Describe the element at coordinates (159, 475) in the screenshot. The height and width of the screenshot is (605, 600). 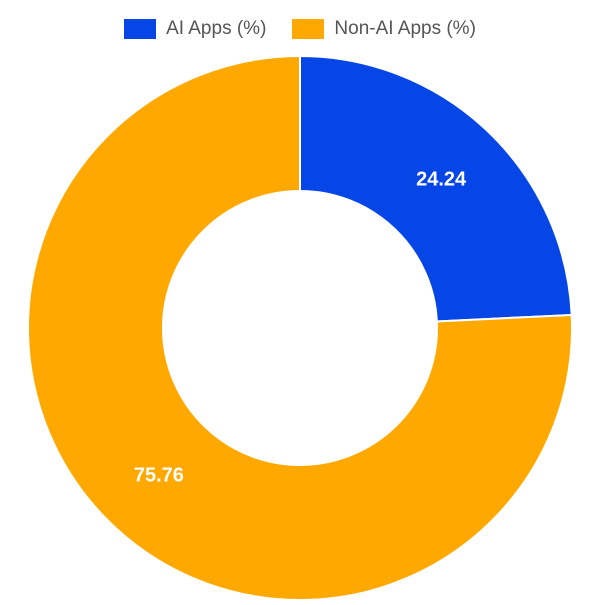
I see `slice-value-label-non-ai-apps: 75.76` at that location.